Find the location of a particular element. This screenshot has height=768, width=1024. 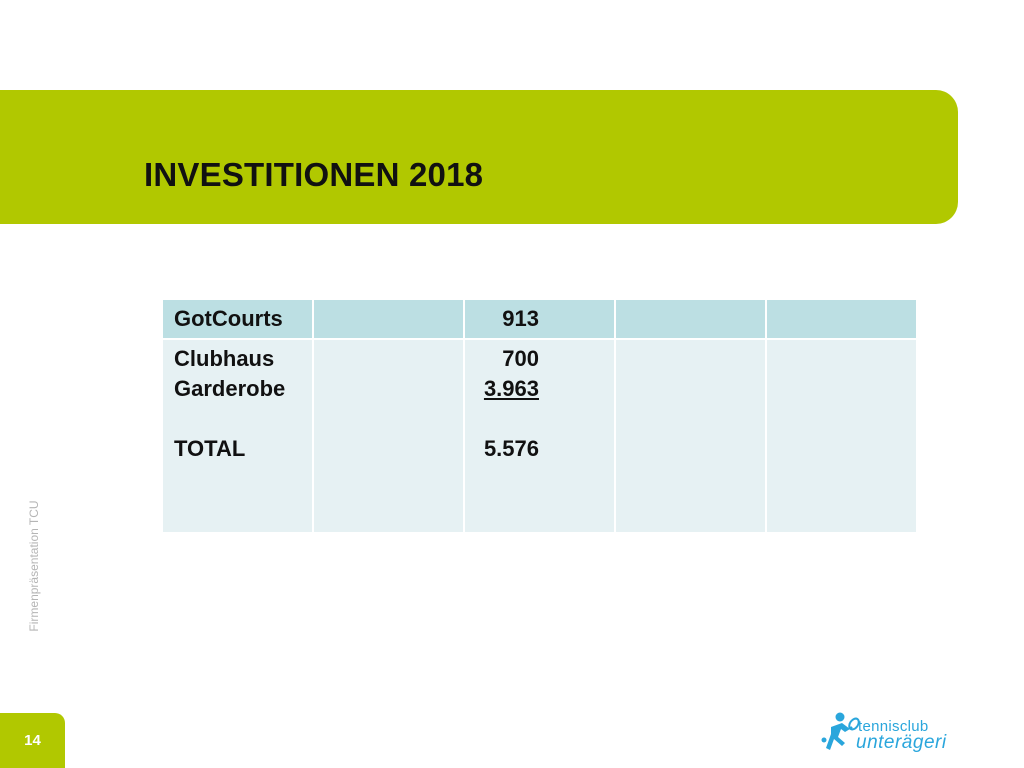

value-stack: 700 3.963 5.576 is located at coordinates (539, 402).